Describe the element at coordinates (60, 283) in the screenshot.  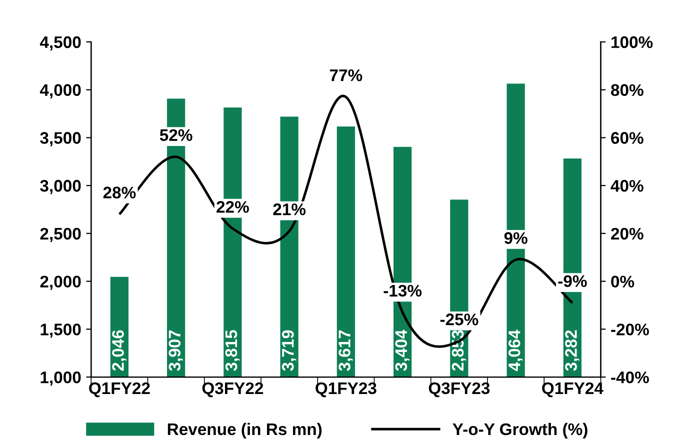
I see `y-tick-label: 2,000` at that location.